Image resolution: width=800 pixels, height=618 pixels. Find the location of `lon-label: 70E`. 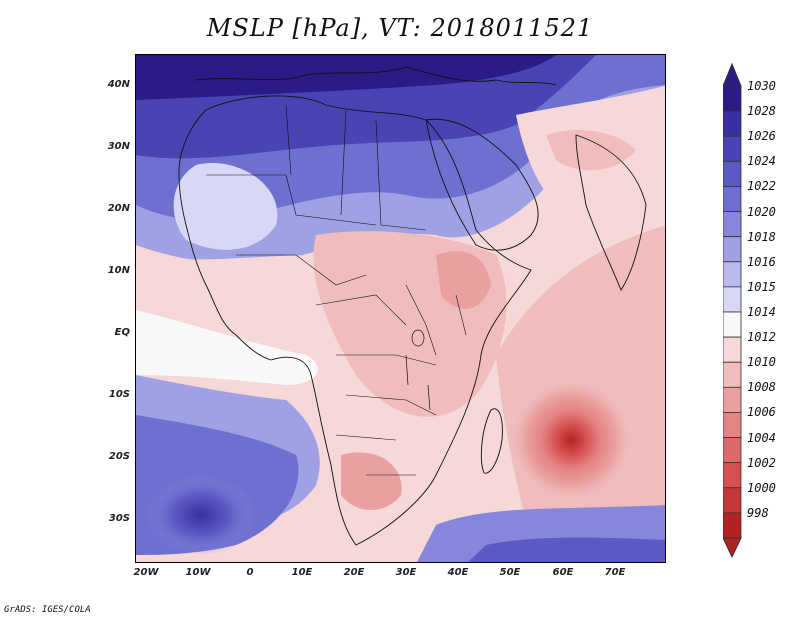

lon-label: 70E is located at coordinates (615, 572).